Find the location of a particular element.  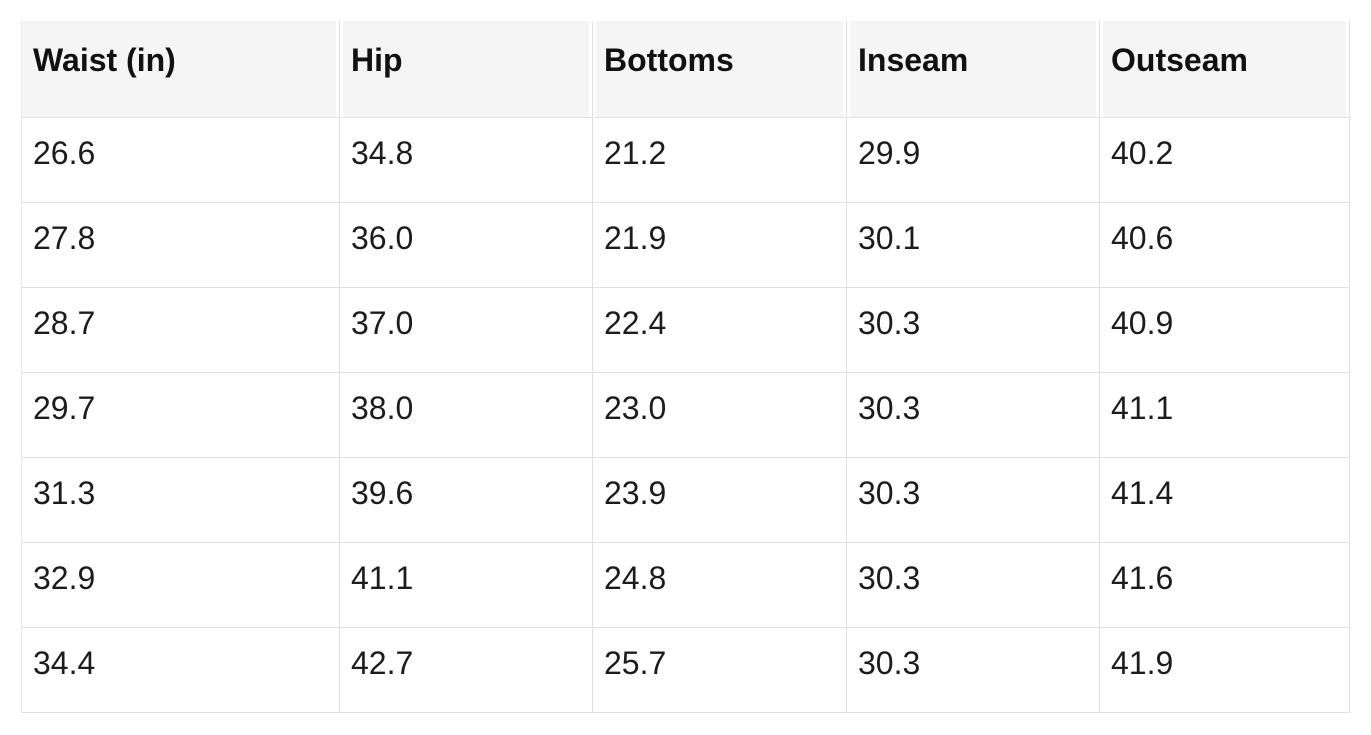

table-row: 32.9 41.1 24.8 30.3 41.6 is located at coordinates (685, 585).